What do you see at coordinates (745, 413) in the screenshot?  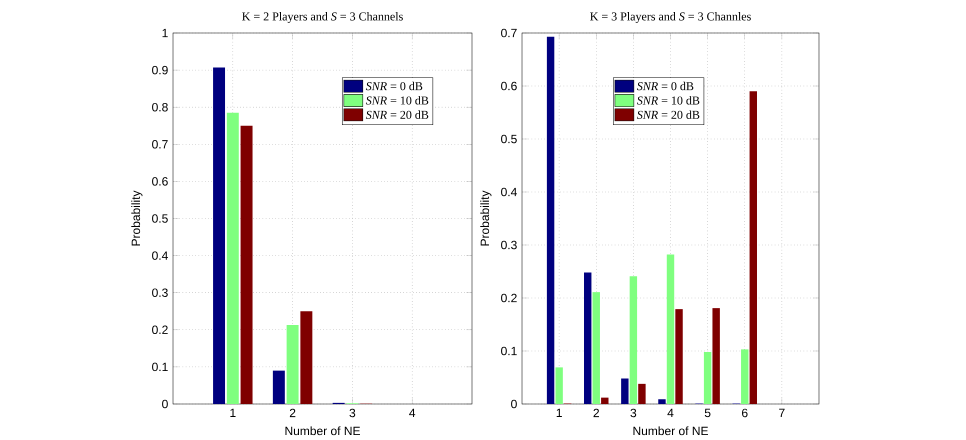 I see `x-tick-label: 6` at bounding box center [745, 413].